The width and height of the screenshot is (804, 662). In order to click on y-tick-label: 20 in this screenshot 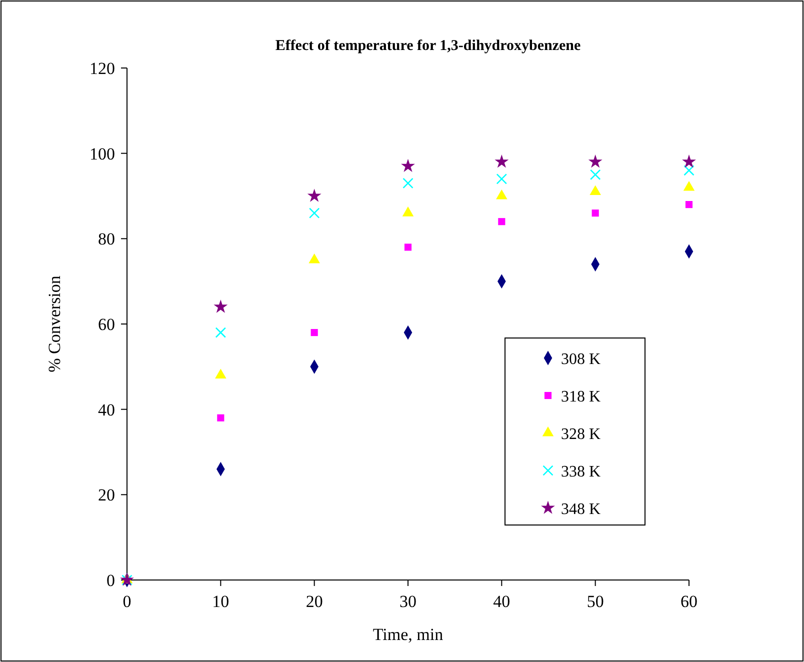, I will do `click(106, 495)`.